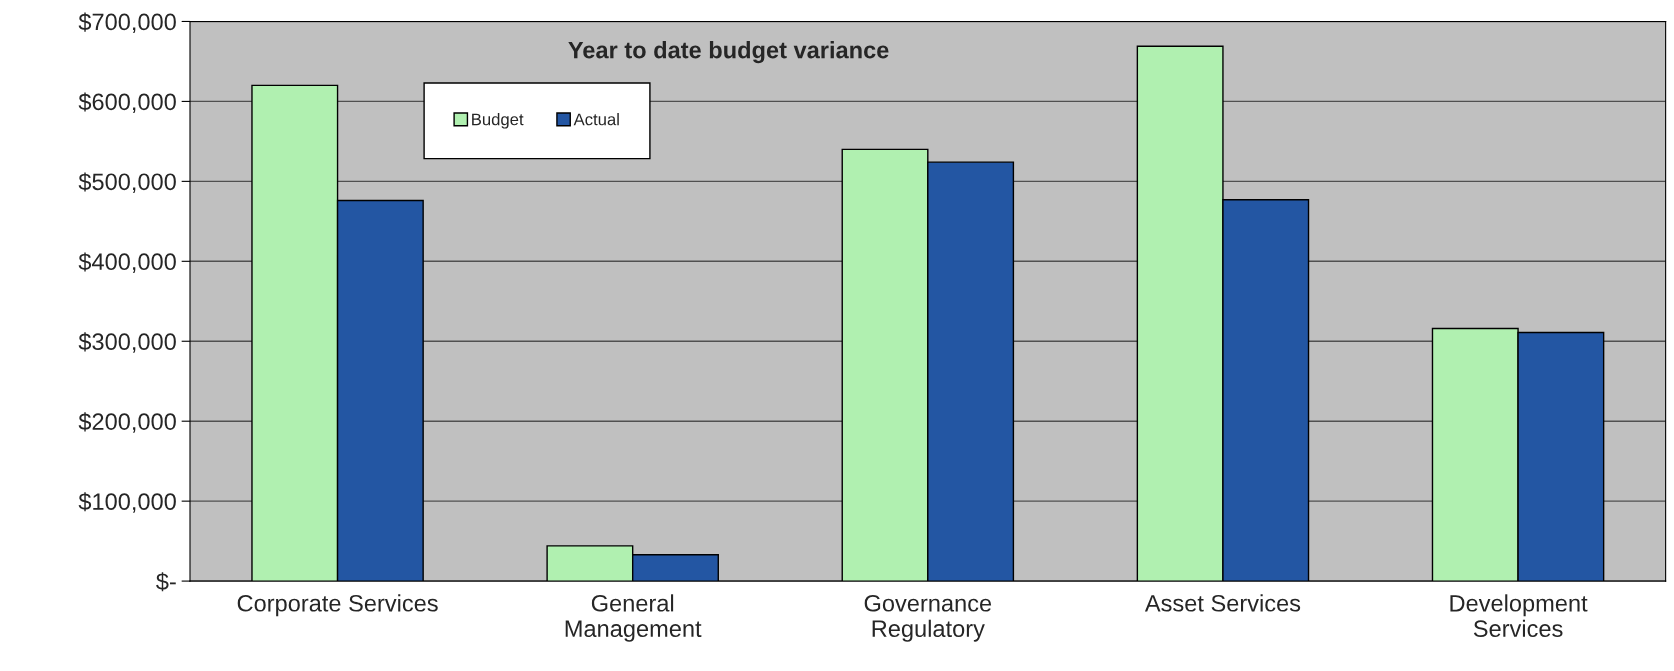  Describe the element at coordinates (633, 618) in the screenshot. I see `x-tick-label: General Management` at that location.